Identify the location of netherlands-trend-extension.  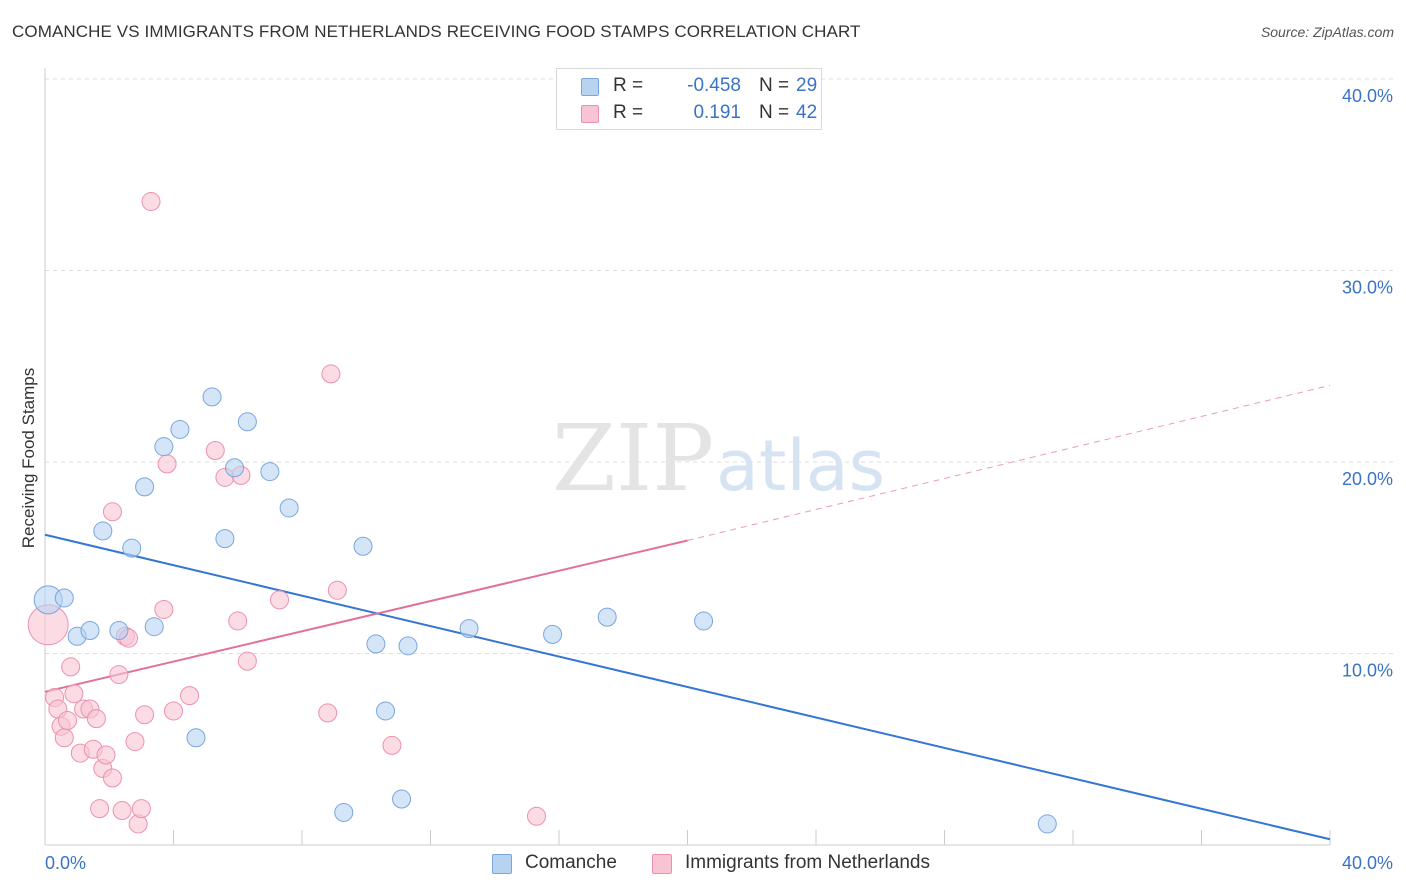
(1009, 463).